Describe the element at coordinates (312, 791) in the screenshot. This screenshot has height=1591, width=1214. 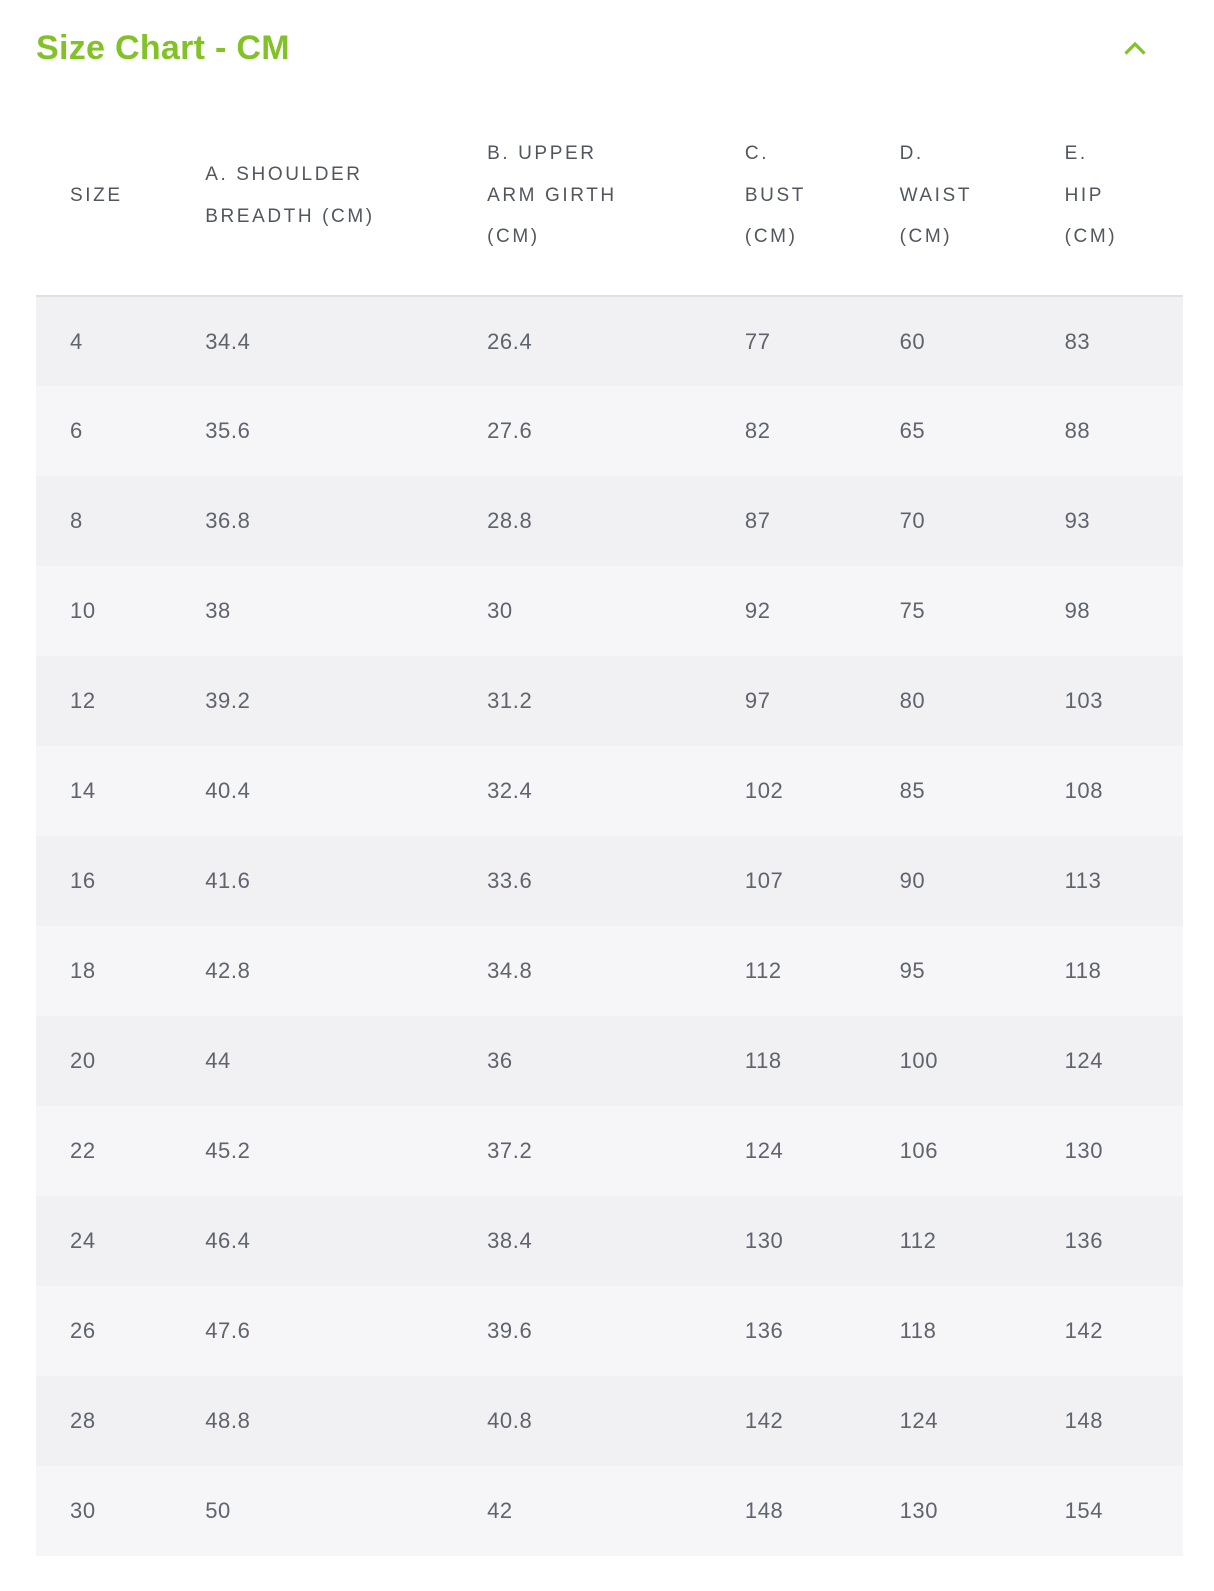
I see `shoulder-breadth-cell: 40.4` at that location.